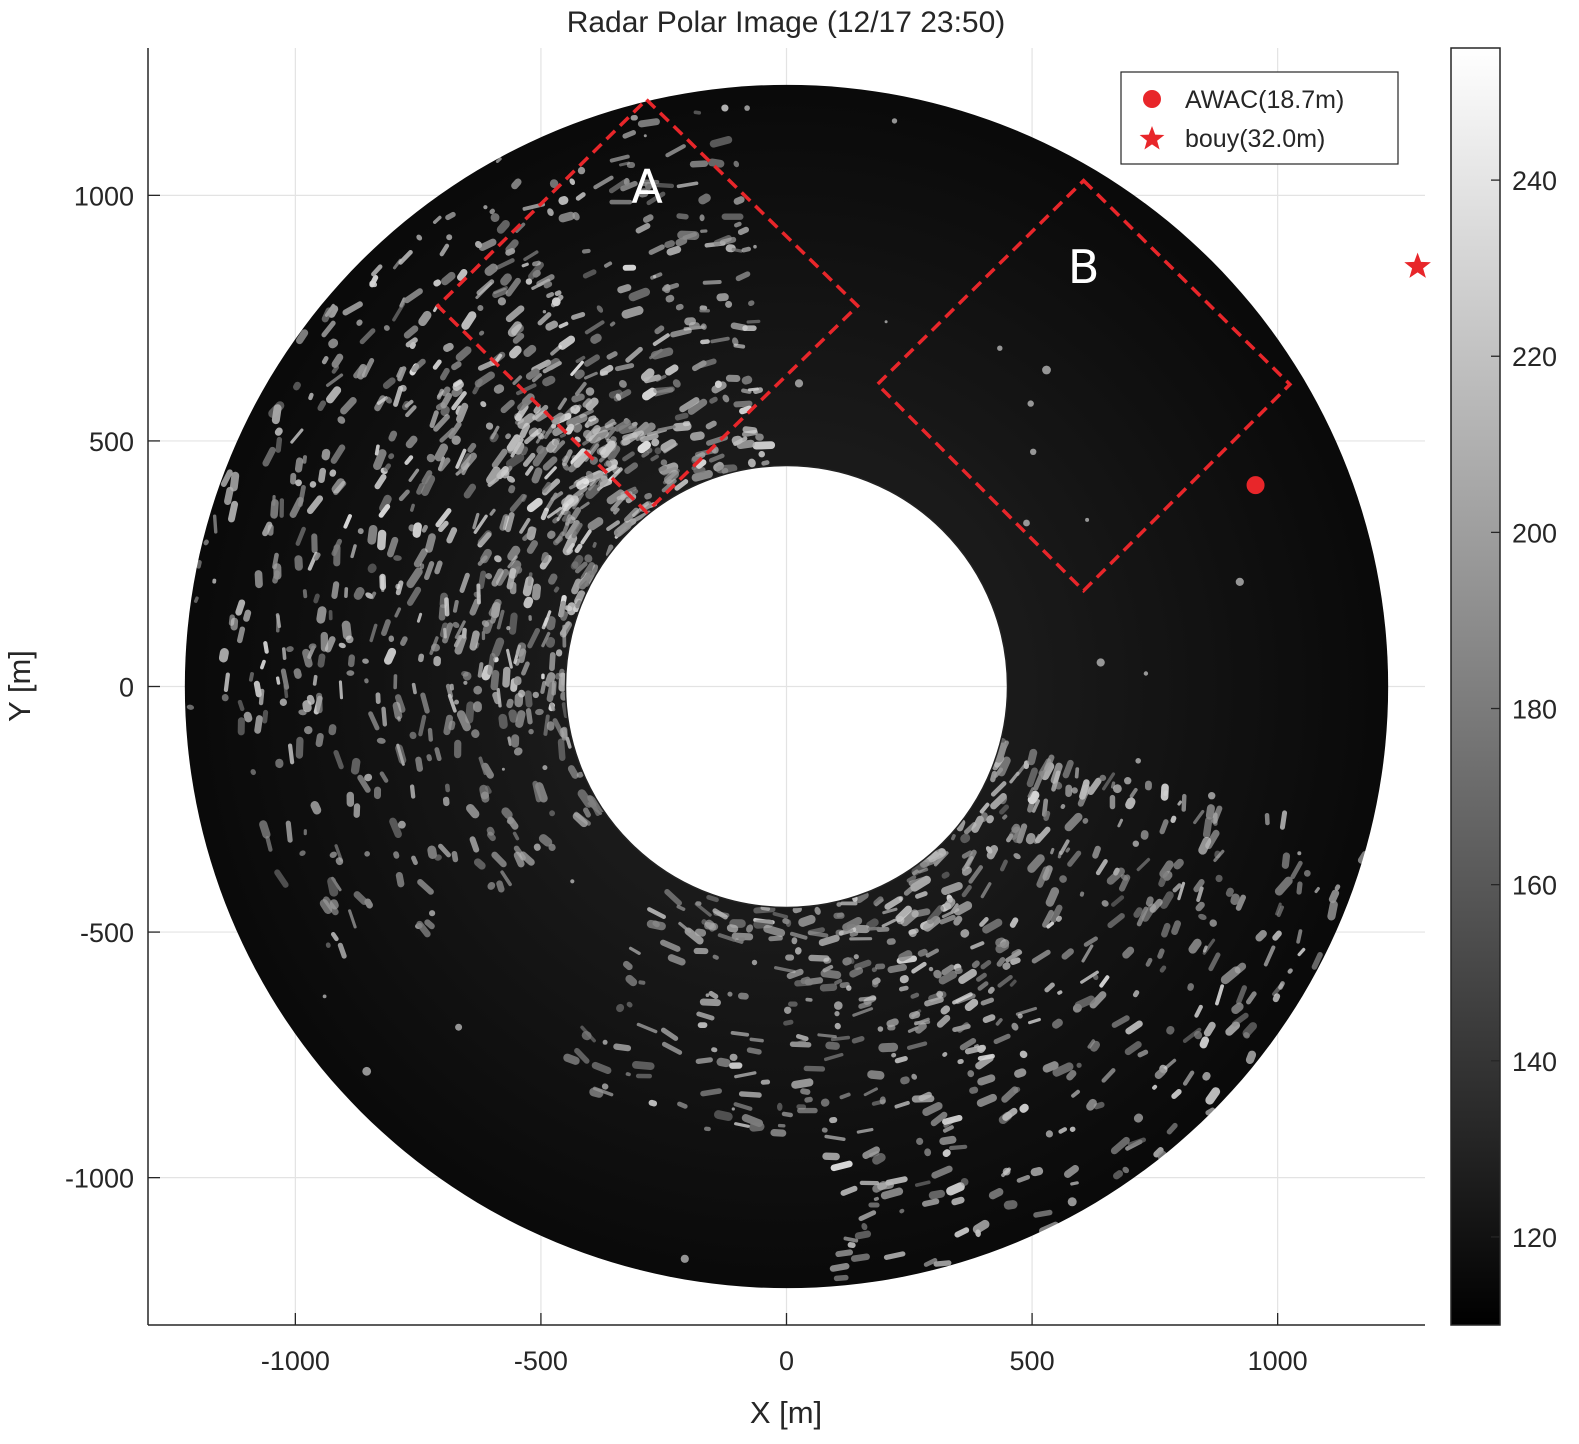  Describe the element at coordinates (786, 1412) in the screenshot. I see `x-axis-label: X [m]` at that location.